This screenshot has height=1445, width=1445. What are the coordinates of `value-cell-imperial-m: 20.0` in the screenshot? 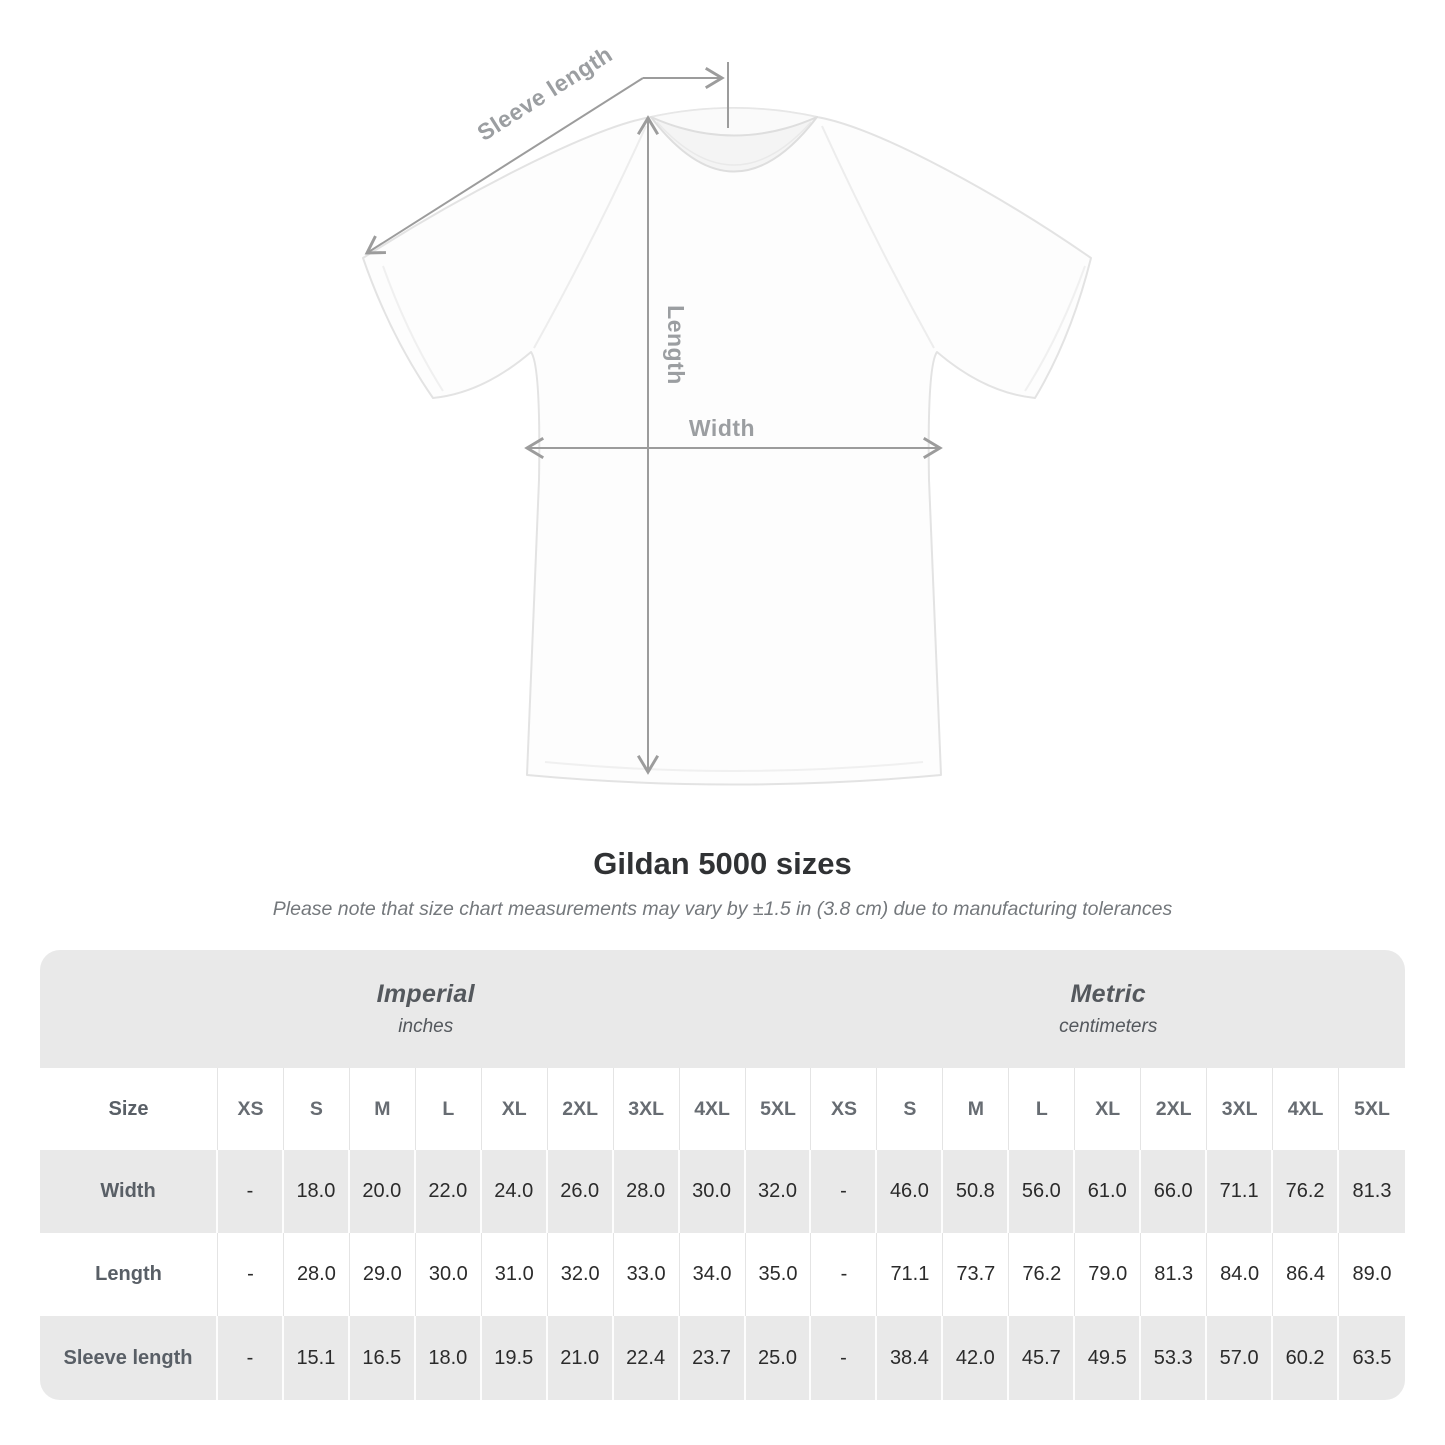 It's located at (382, 1191).